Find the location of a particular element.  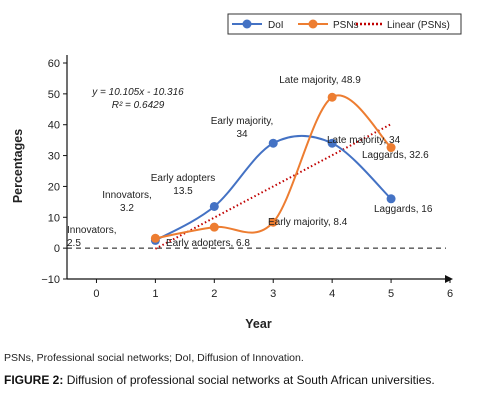

y-tick-label: 40 is located at coordinates (54, 126).